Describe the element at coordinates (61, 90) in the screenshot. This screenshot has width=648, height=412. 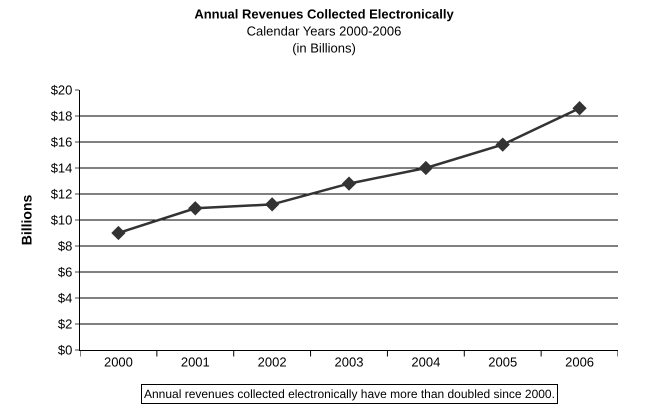
I see `y-tick-label: $20` at that location.